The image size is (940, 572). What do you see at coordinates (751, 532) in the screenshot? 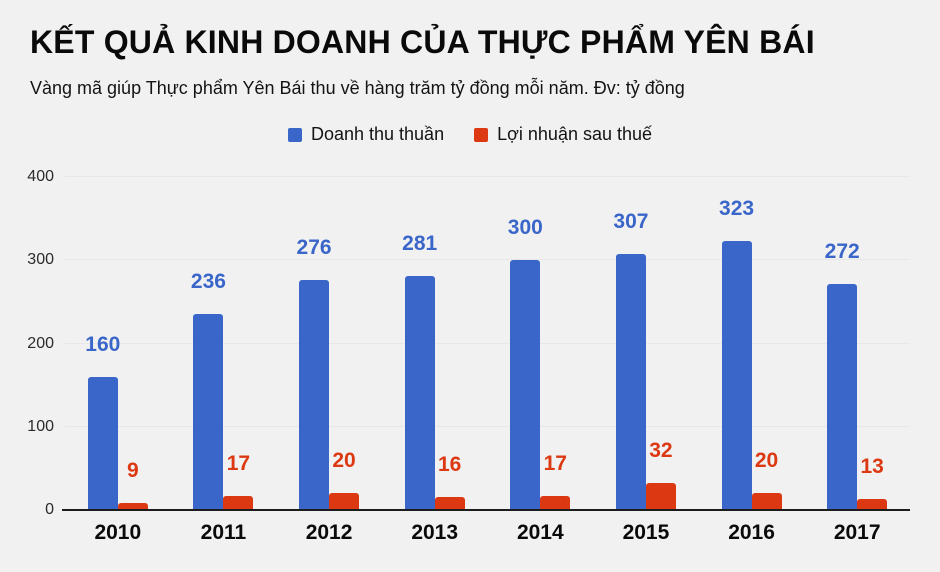
I see `x-axis-label: 2016` at bounding box center [751, 532].